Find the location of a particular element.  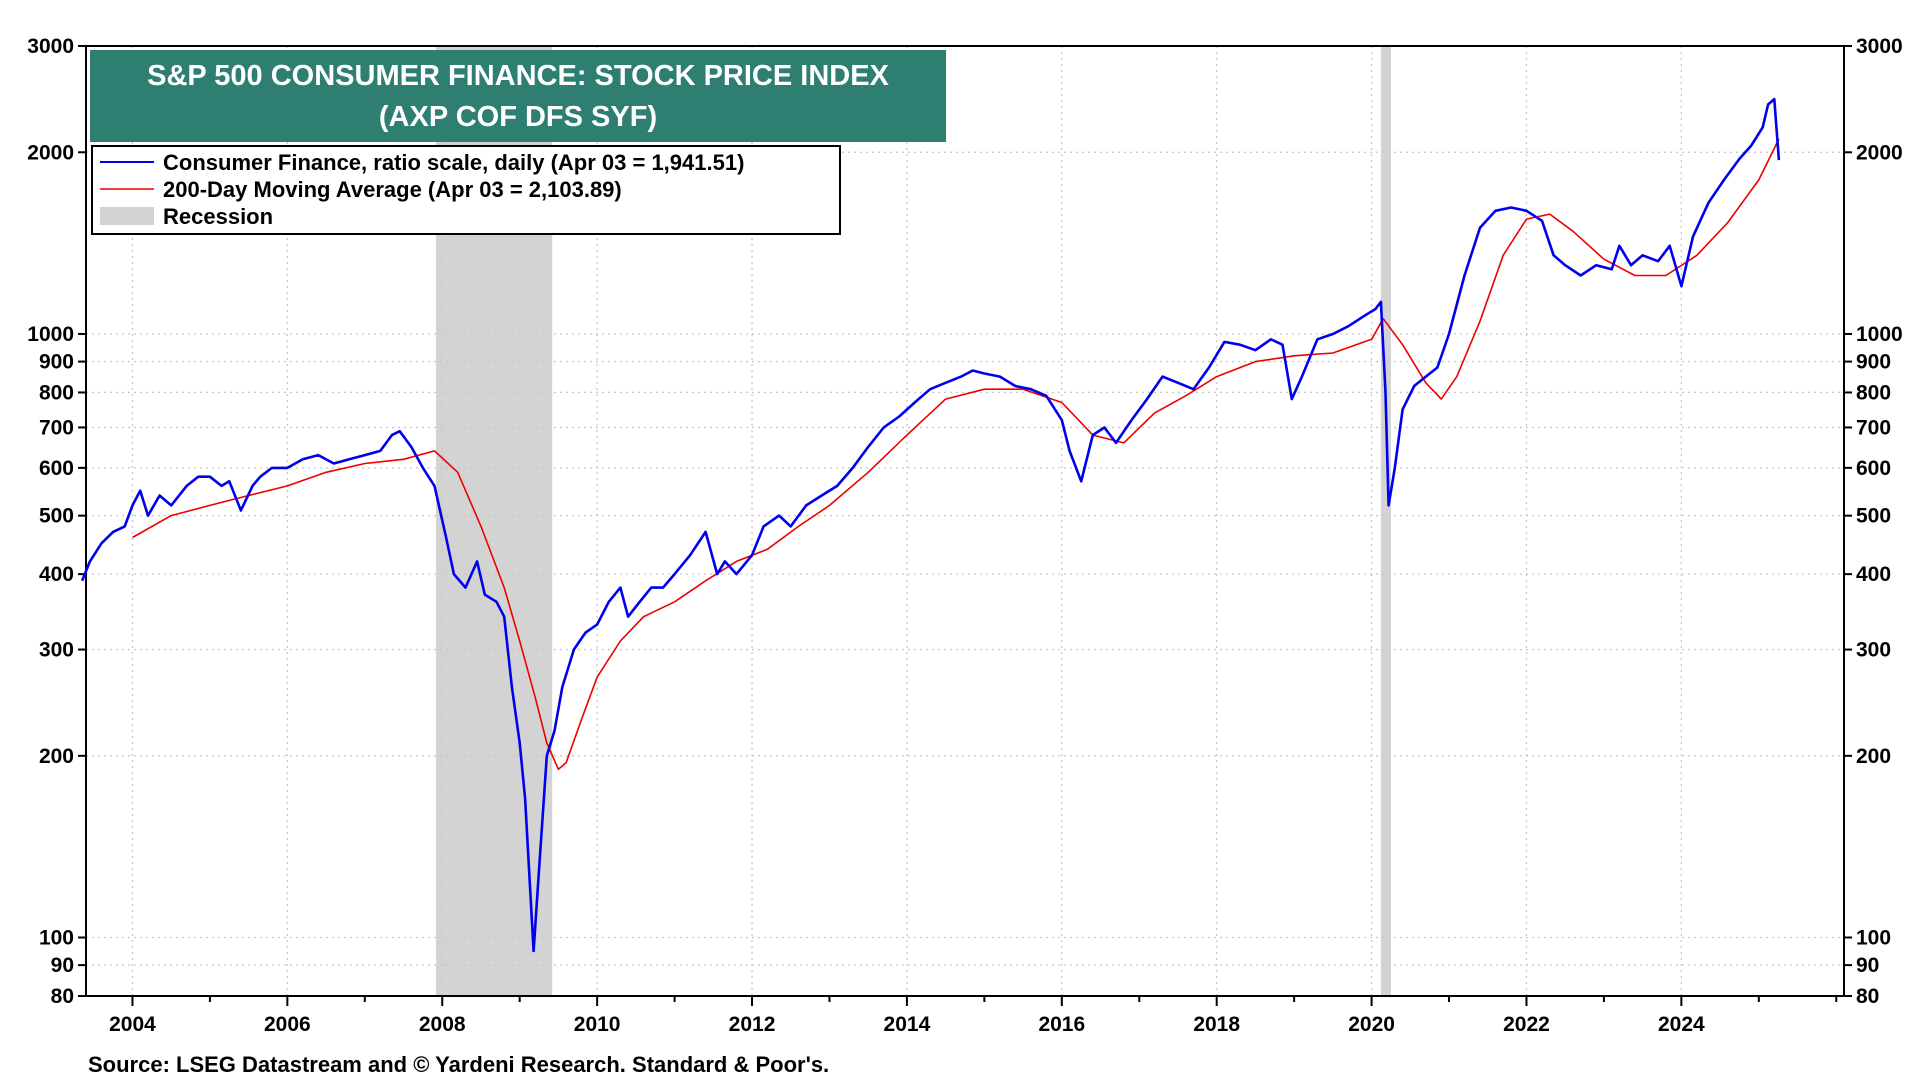

chart-subtitle: (AXP COF DFS SYF) is located at coordinates (518, 117).